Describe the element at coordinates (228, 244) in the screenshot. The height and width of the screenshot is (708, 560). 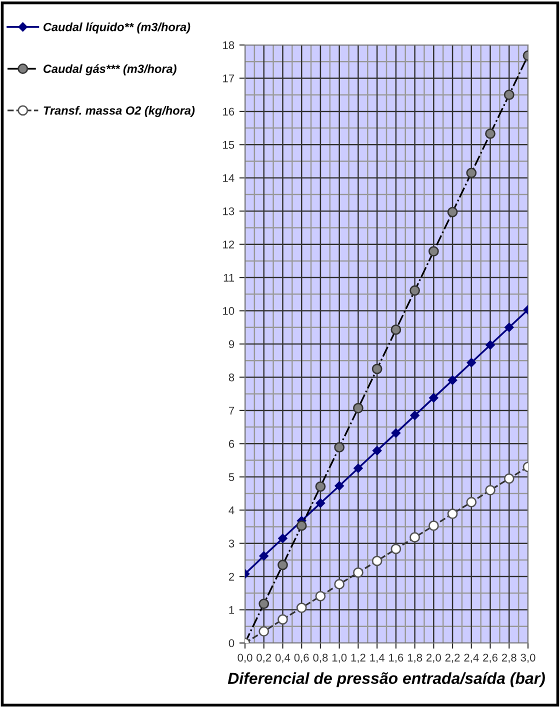
I see `y-tick-label: 12` at that location.